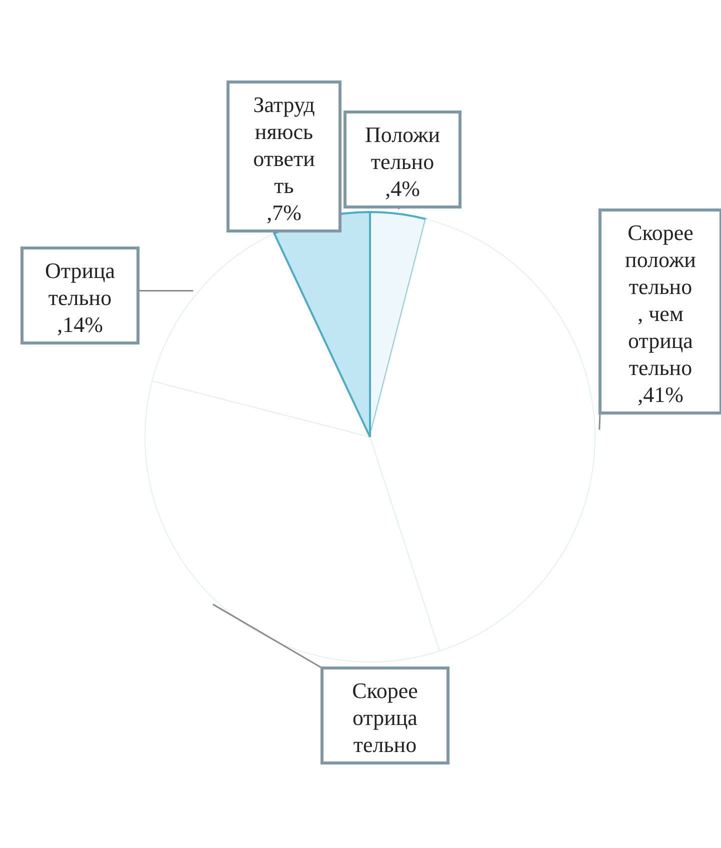 The height and width of the screenshot is (848, 721). Describe the element at coordinates (80, 324) in the screenshot. I see `data-label: ,14%` at that location.